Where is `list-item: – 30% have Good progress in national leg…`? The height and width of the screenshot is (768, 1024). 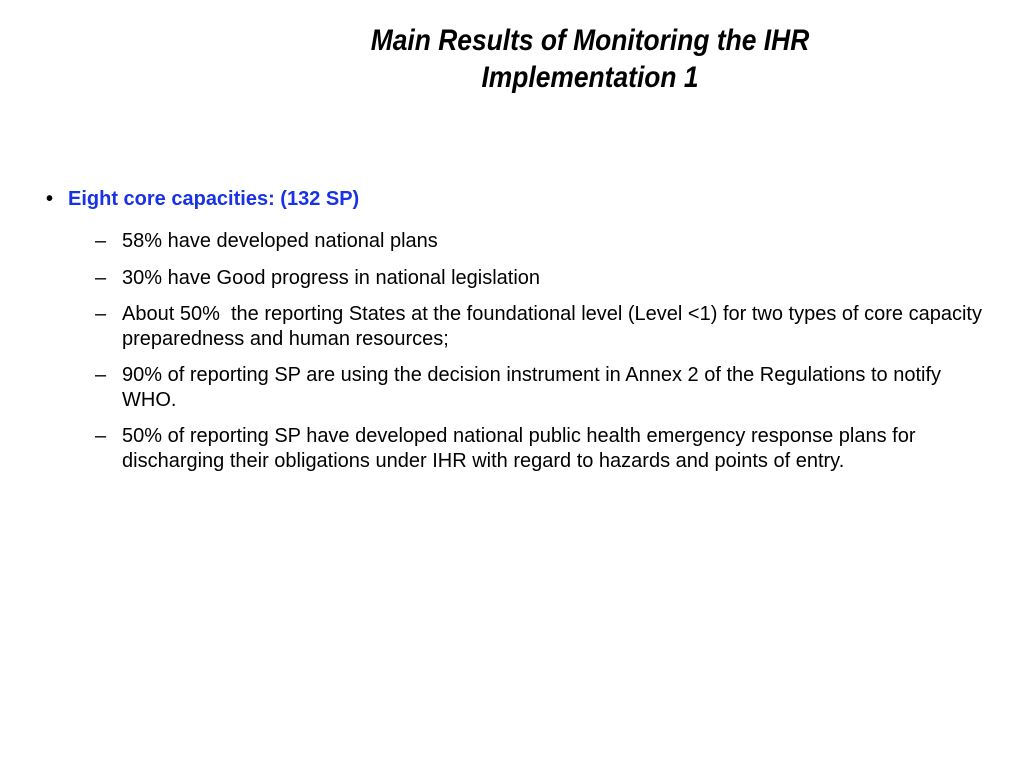
list-item: – 30% have Good progress in national leg… is located at coordinates (515, 278).